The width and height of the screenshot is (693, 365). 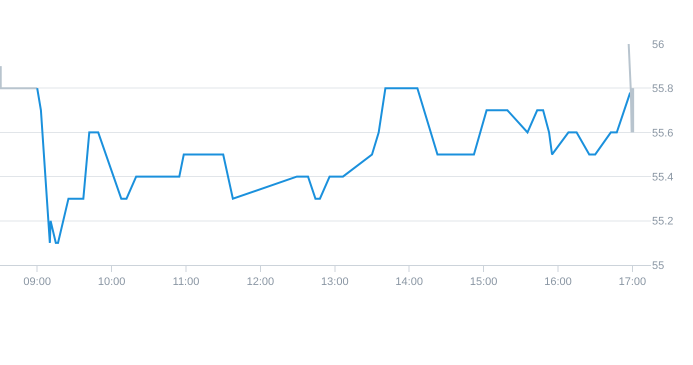 What do you see at coordinates (663, 177) in the screenshot?
I see `y-tick-label: 55.4` at bounding box center [663, 177].